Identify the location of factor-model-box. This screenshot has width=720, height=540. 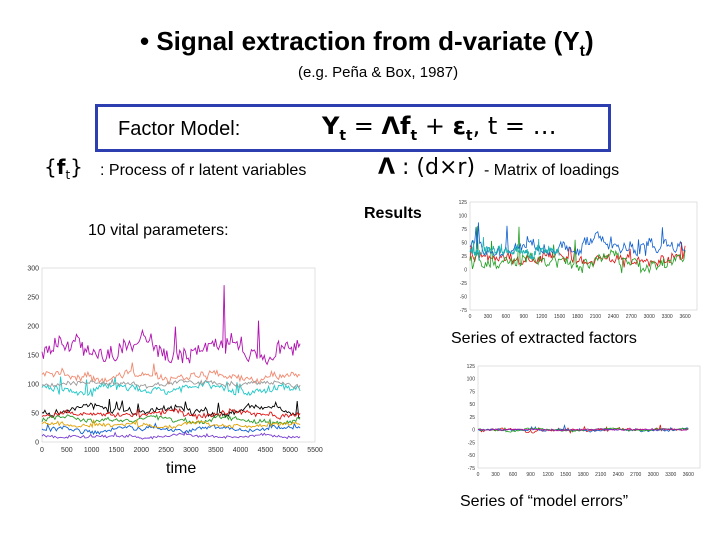
(353, 128).